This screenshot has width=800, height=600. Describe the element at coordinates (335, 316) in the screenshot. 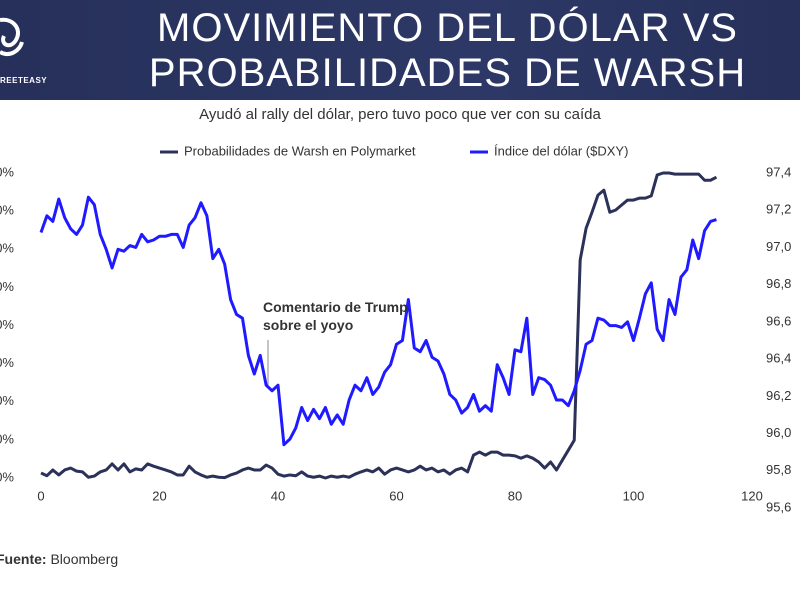

I see `annotation: Comentario de Trump sobre el yoyo` at that location.